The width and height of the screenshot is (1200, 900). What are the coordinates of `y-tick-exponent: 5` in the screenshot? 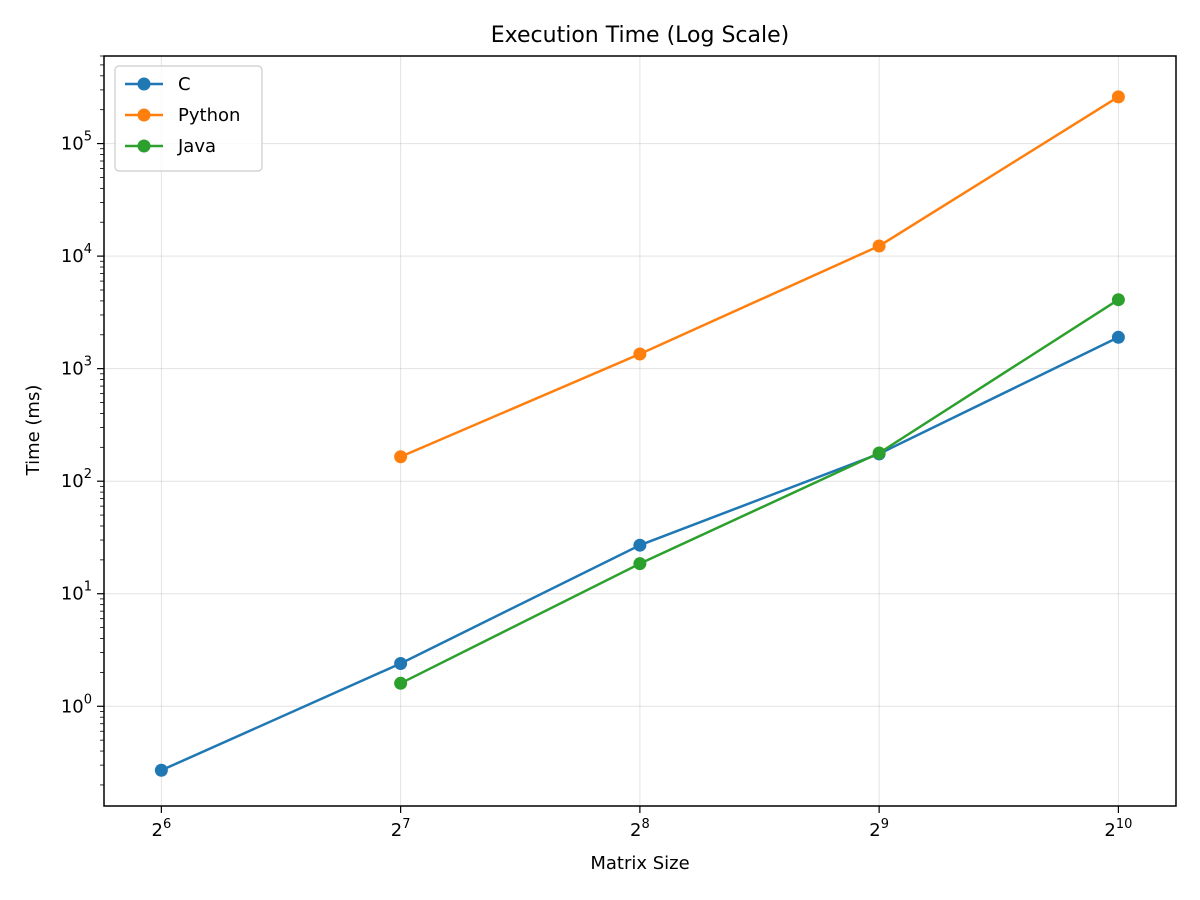 It's located at (88, 137).